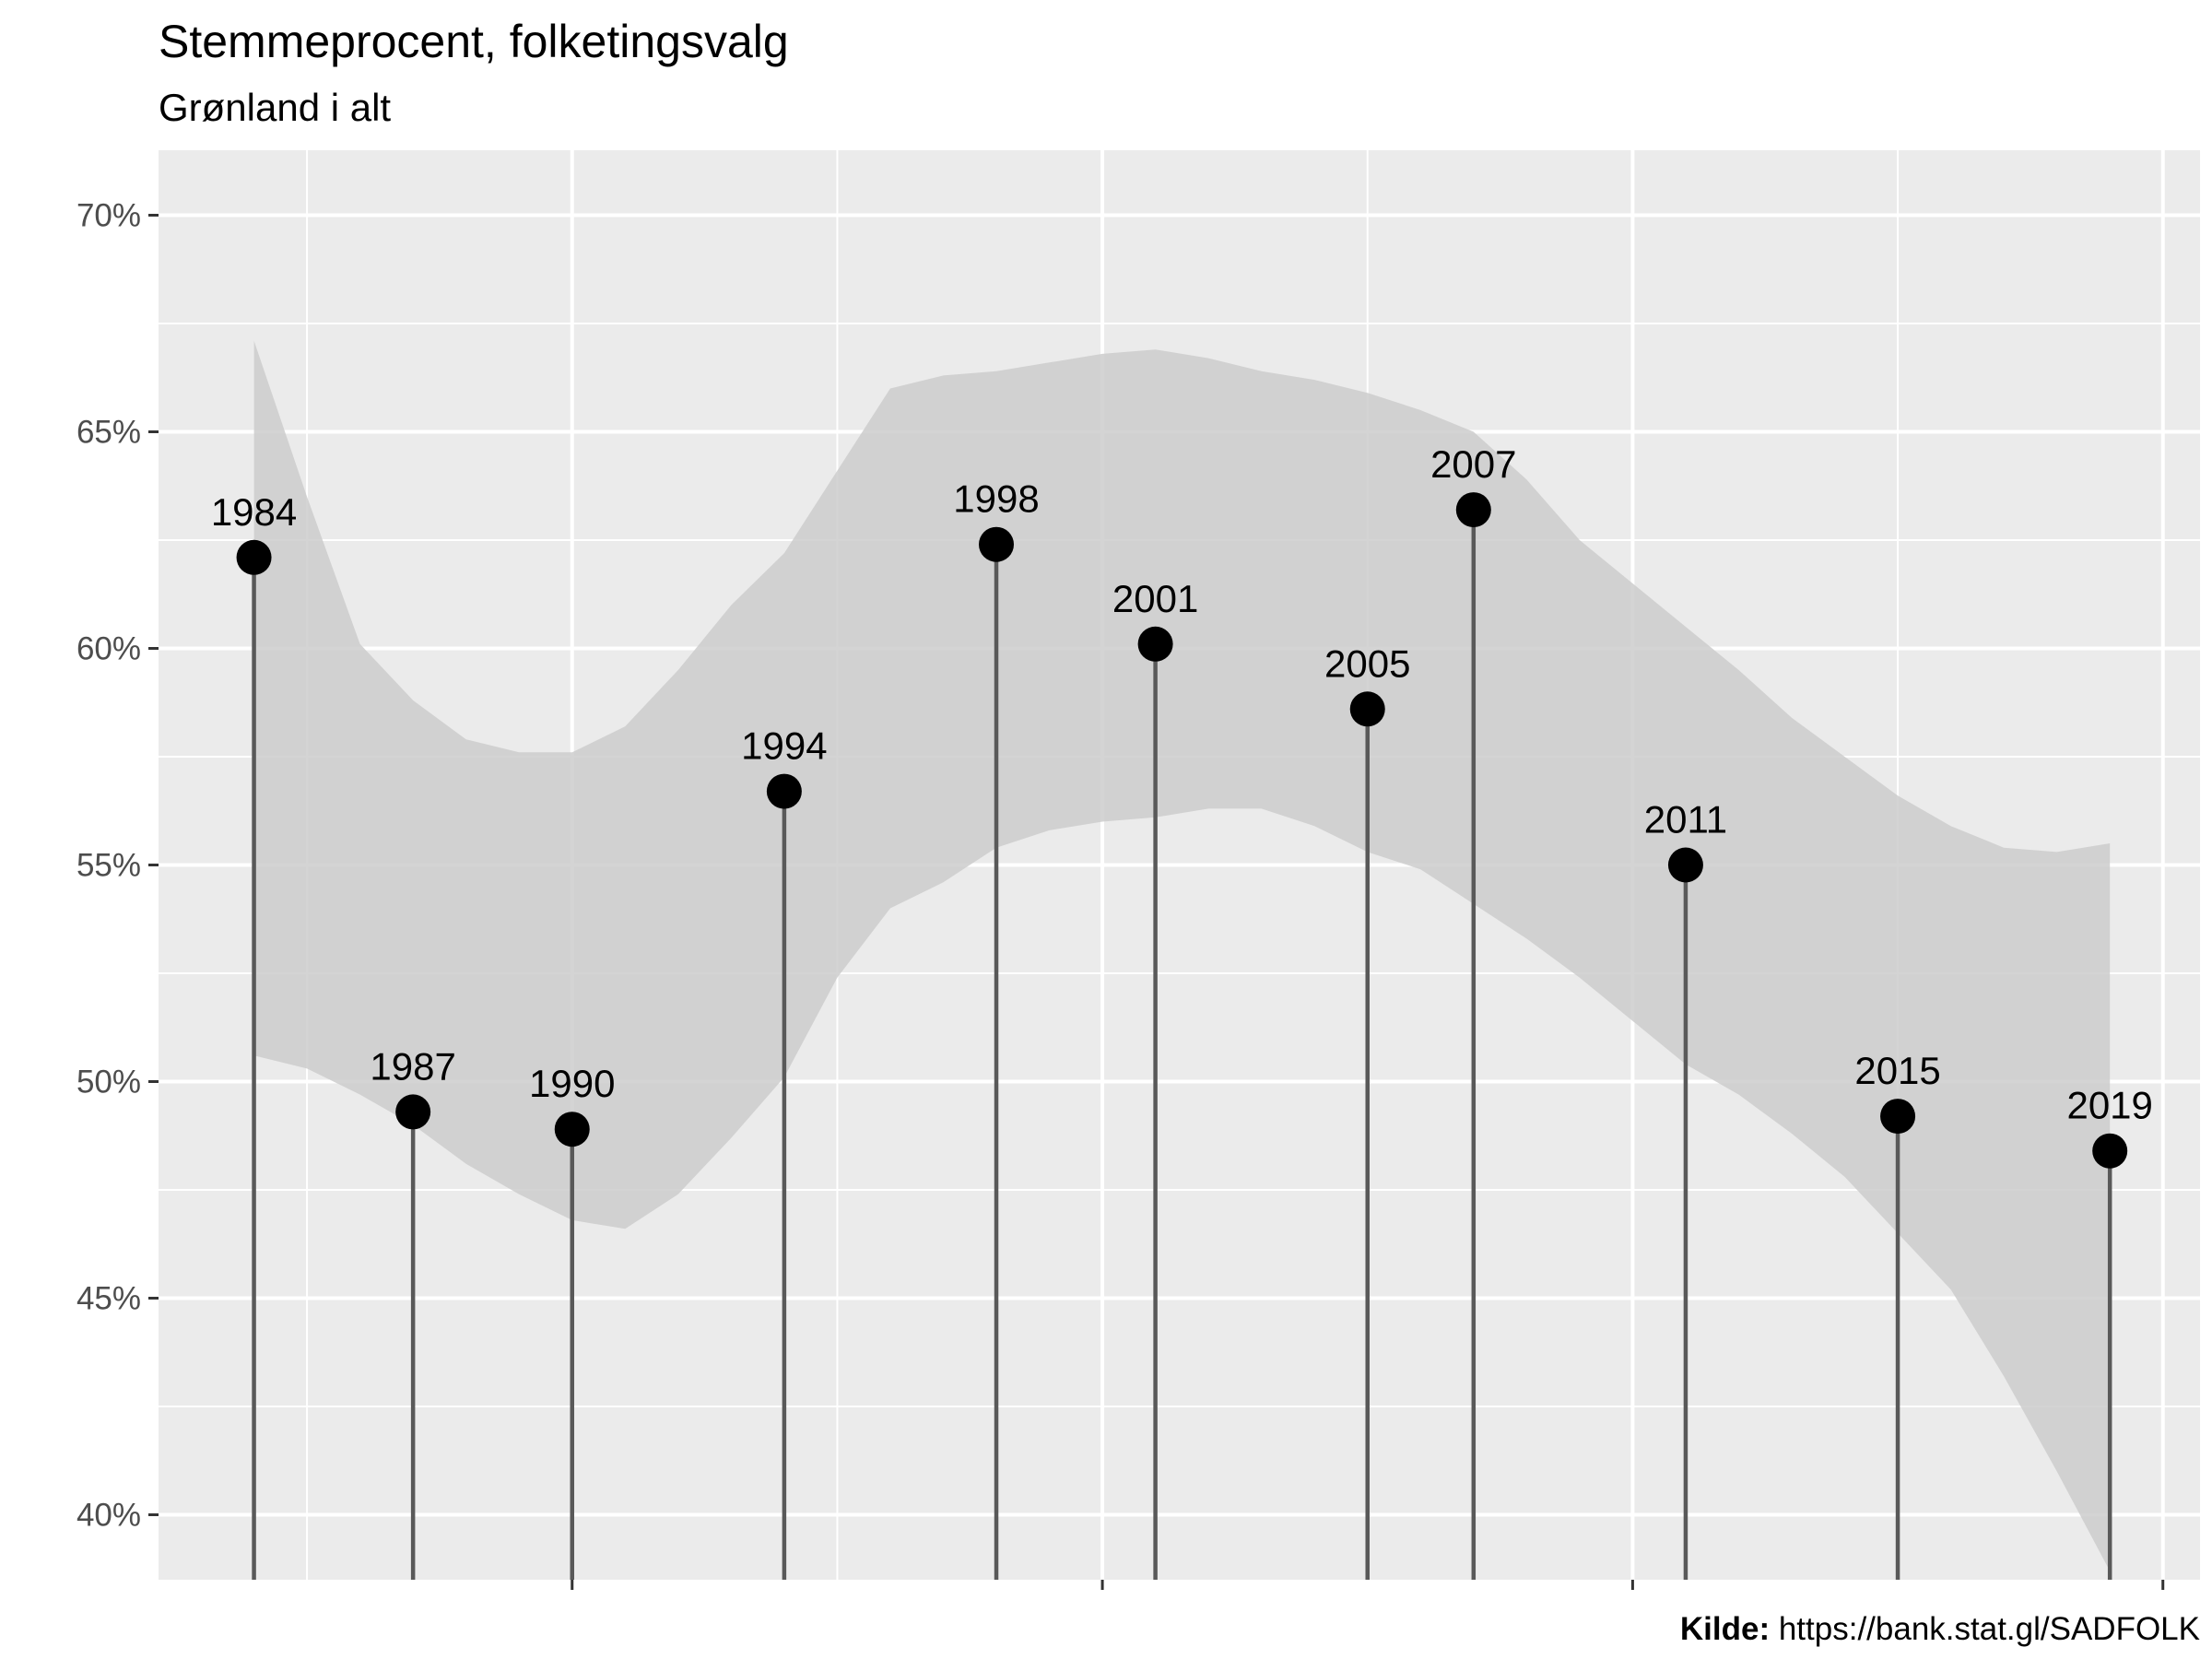 The width and height of the screenshot is (2212, 1659). I want to click on y-tick-label: 40%, so click(108, 1516).